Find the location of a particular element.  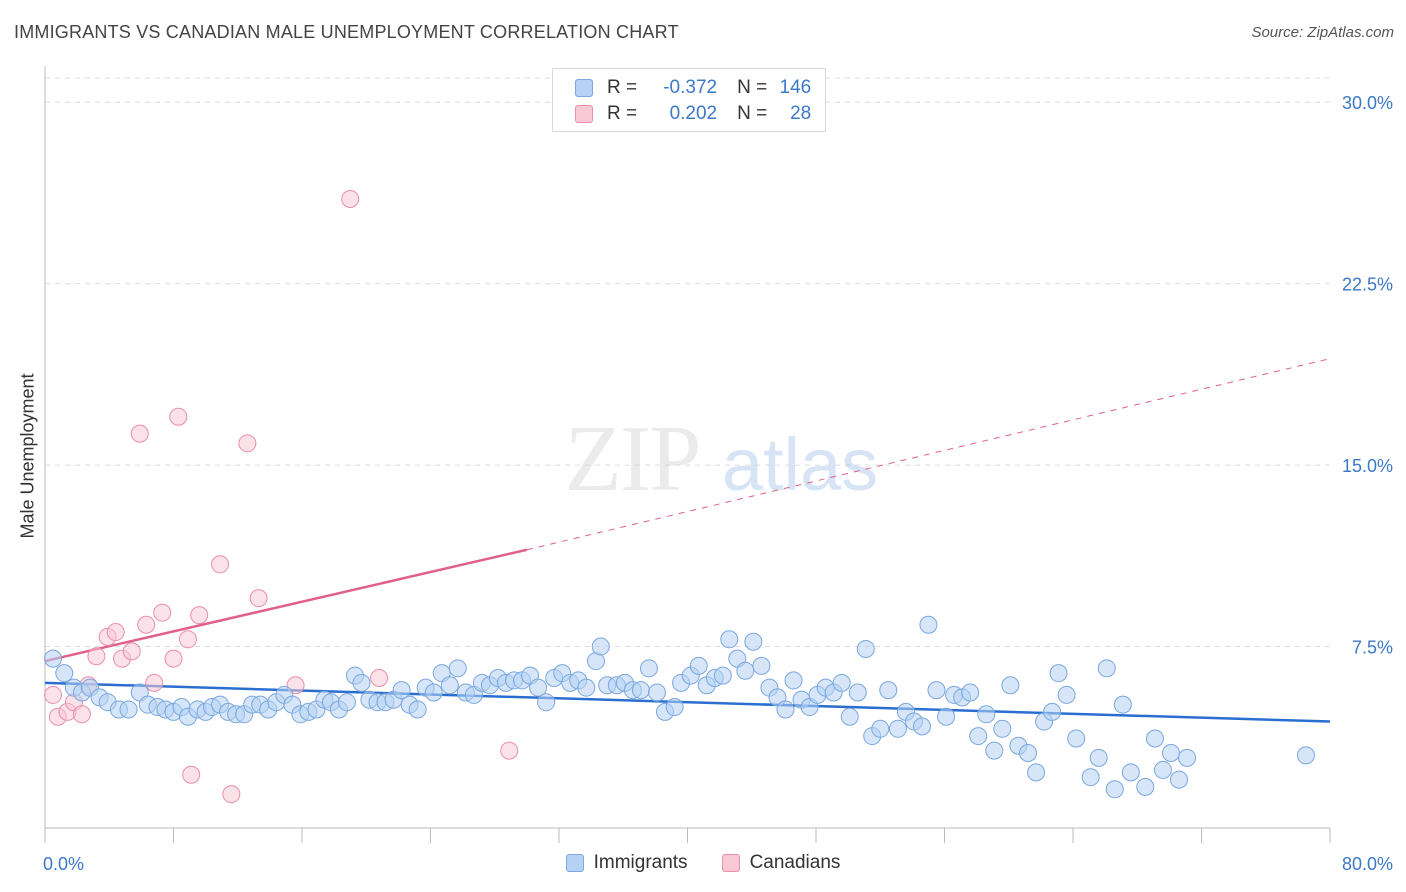

n-label: N = is located at coordinates (752, 113).